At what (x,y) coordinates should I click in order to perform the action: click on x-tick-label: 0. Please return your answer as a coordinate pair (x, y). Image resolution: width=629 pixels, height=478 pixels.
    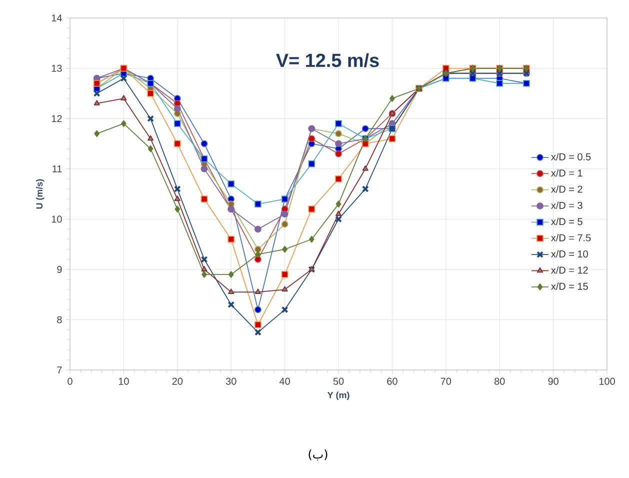
    Looking at the image, I should click on (70, 381).